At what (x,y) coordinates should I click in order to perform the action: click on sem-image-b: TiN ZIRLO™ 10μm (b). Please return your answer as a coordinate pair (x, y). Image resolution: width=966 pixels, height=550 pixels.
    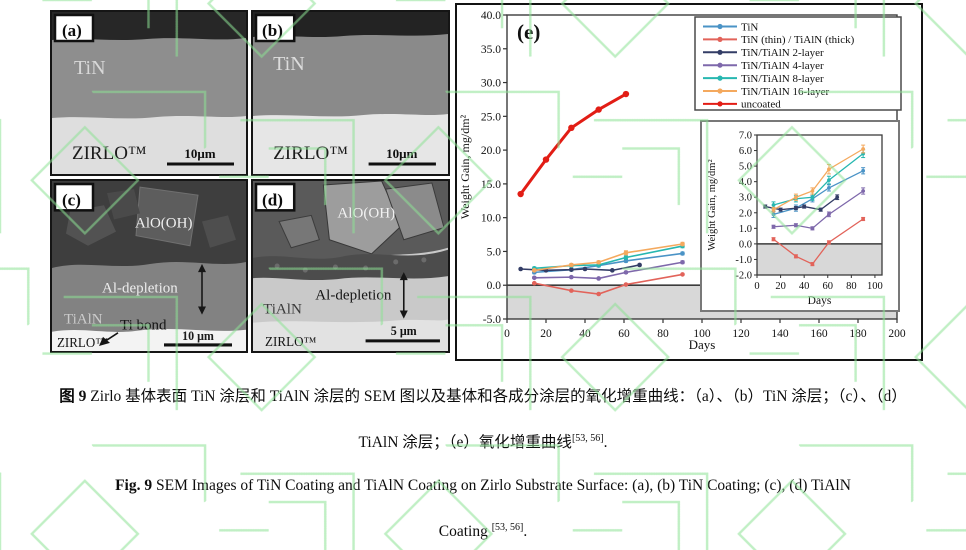
    Looking at the image, I should click on (350, 93).